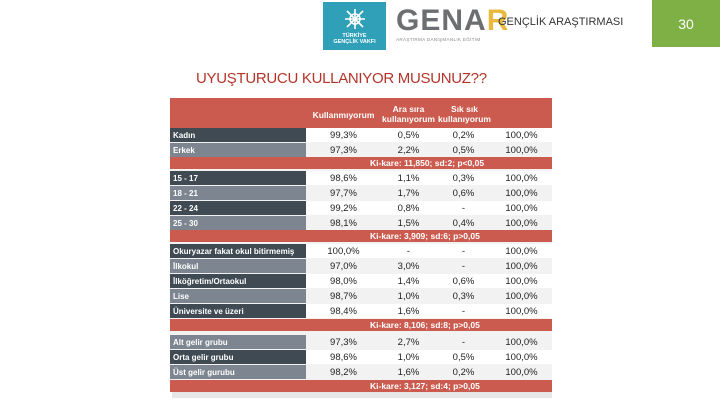 The height and width of the screenshot is (405, 720). What do you see at coordinates (343, 266) in the screenshot?
I see `cell-v1: 97,0%` at bounding box center [343, 266].